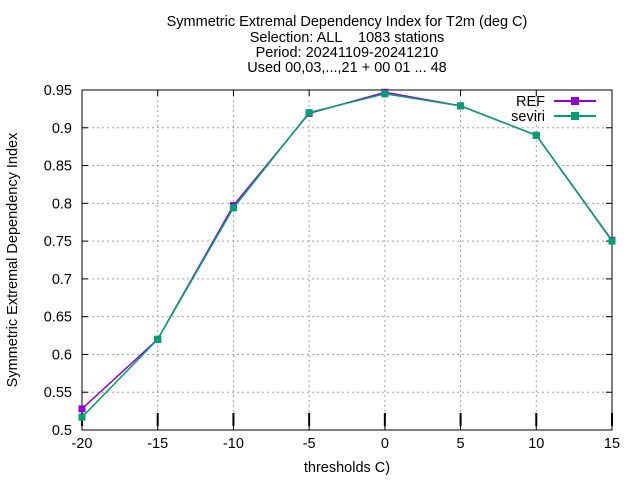  I want to click on y-tick-label: 0.9, so click(62, 129).